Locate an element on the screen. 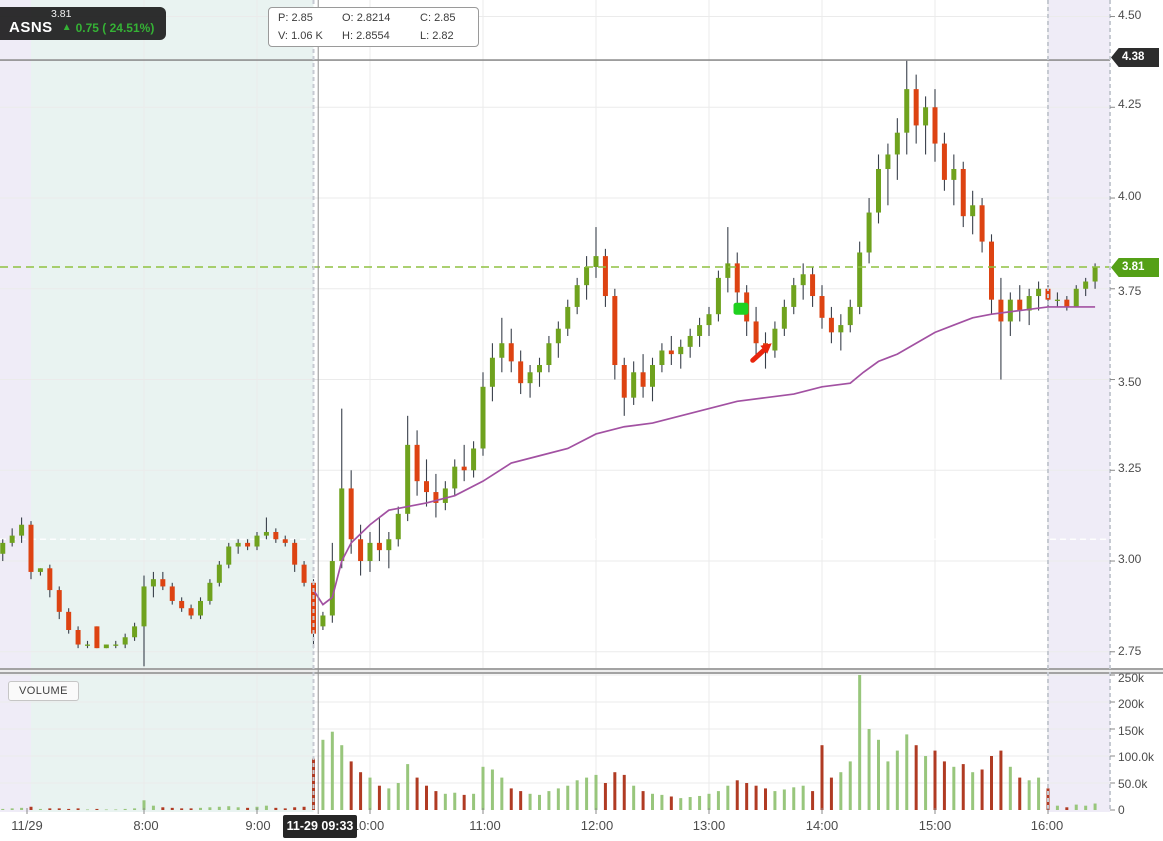 This screenshot has width=1163, height=841. info-prev: P: 2.85 is located at coordinates (295, 18).